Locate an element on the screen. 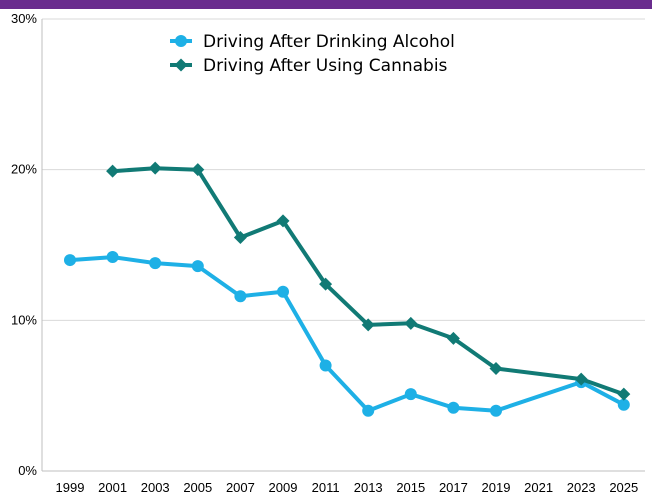 Image resolution: width=652 pixels, height=502 pixels. legend-entry: Driving After Drinking Alcohol is located at coordinates (312, 42).